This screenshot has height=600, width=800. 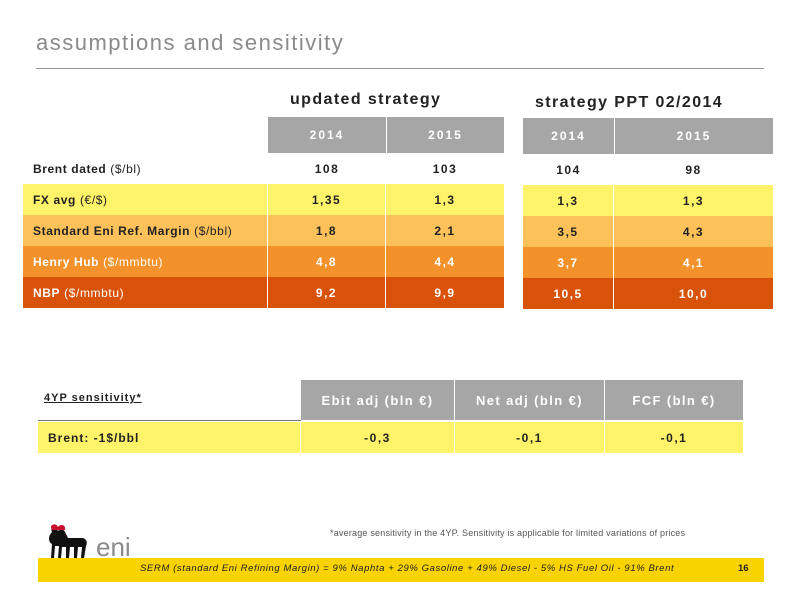 What do you see at coordinates (674, 400) in the screenshot?
I see `fcf-header: FCF (bln €)` at bounding box center [674, 400].